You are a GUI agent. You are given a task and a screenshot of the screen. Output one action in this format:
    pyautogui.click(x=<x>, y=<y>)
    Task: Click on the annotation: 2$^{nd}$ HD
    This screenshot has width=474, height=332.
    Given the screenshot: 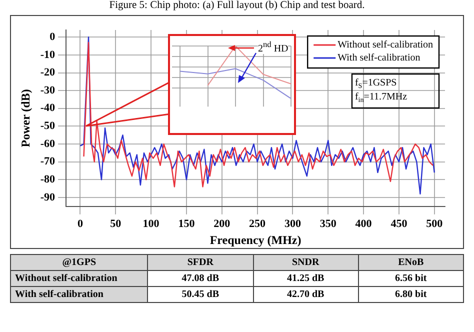 What is the action you would take?
    pyautogui.click(x=273, y=47)
    